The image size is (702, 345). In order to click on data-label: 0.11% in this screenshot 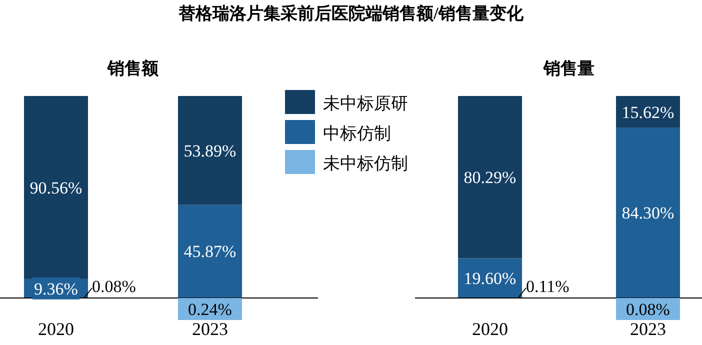, I will do `click(548, 286)`.